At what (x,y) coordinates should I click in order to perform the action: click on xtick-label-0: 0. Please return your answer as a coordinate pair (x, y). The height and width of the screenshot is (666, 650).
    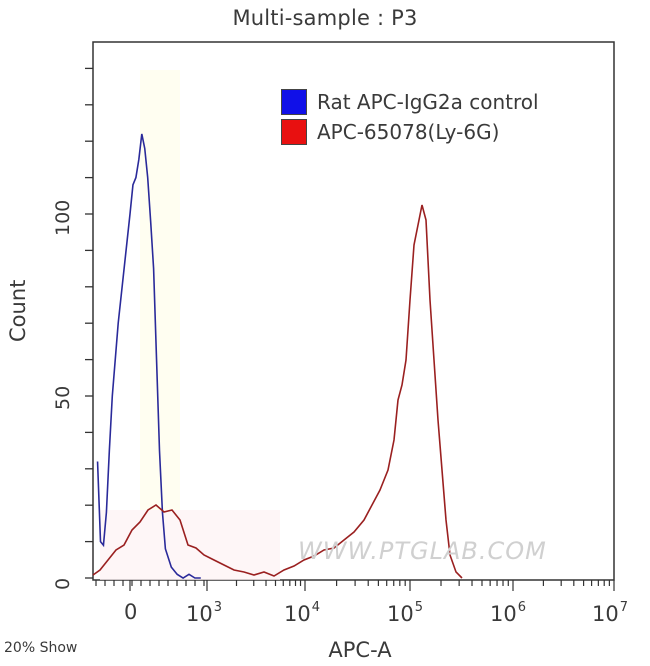
    Looking at the image, I should click on (131, 612).